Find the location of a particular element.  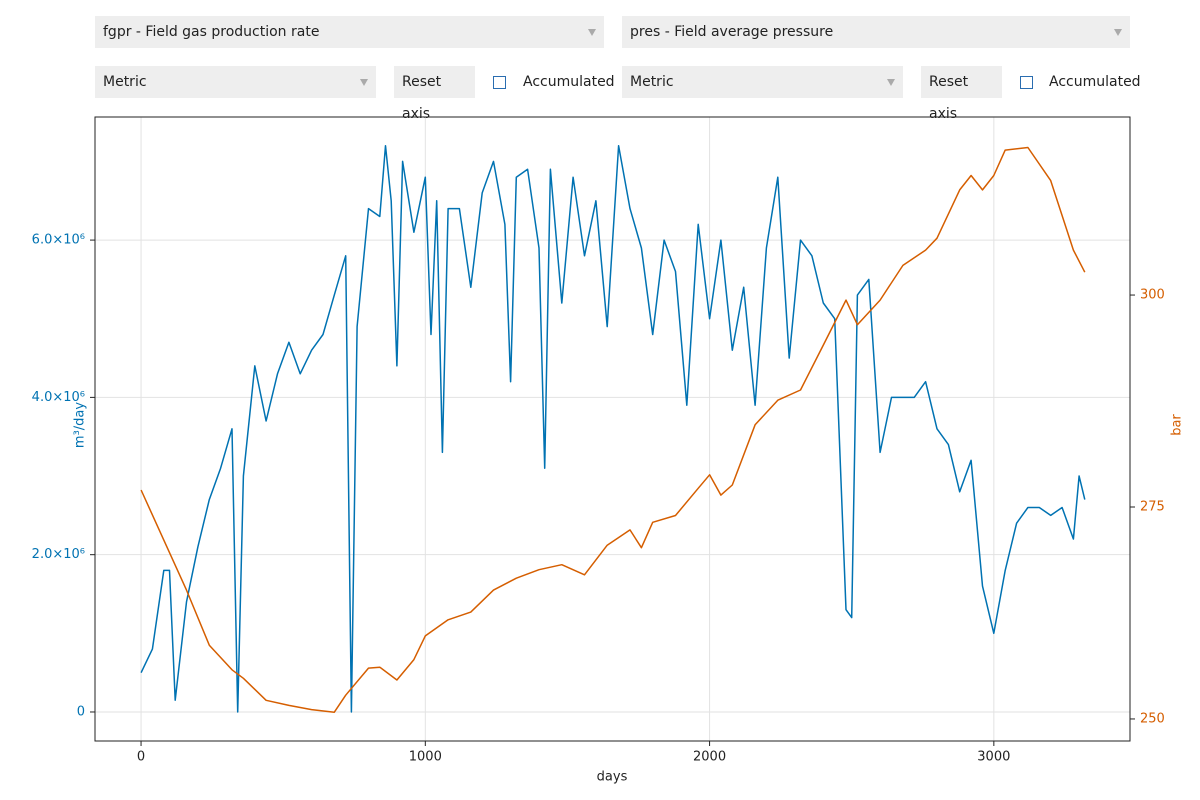

y2-tick-label: 250 is located at coordinates (1152, 718).